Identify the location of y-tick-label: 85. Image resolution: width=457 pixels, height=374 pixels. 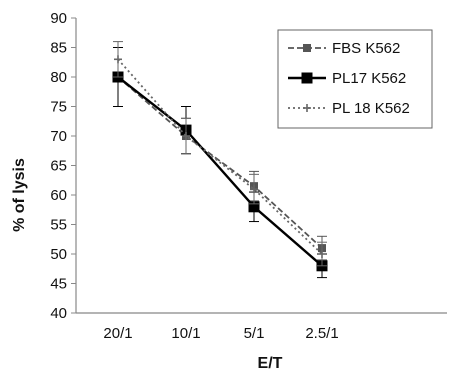
(58, 48).